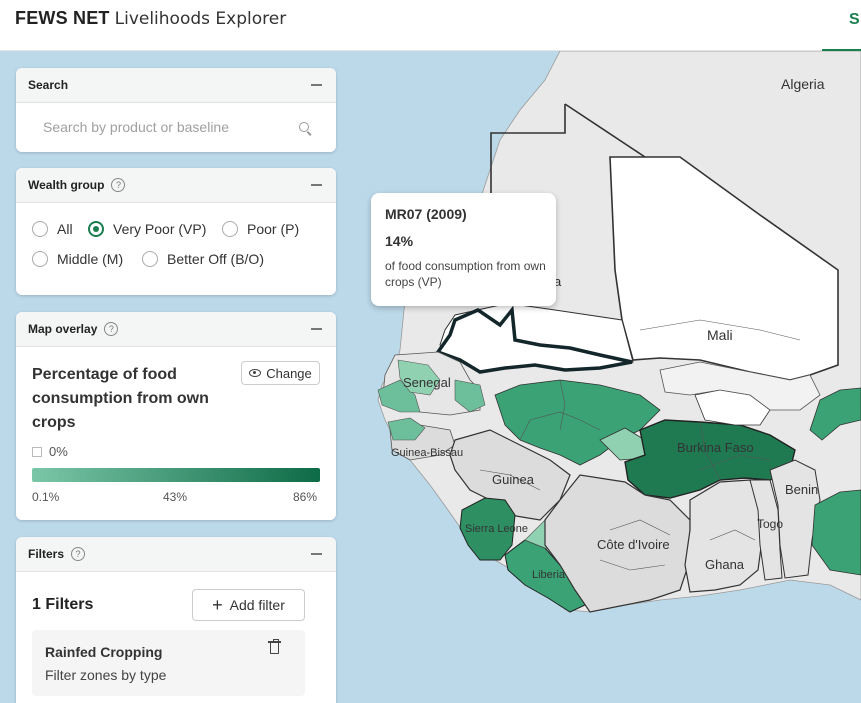 The image size is (861, 703). Describe the element at coordinates (427, 382) in the screenshot. I see `label-senegal: Senegal` at that location.